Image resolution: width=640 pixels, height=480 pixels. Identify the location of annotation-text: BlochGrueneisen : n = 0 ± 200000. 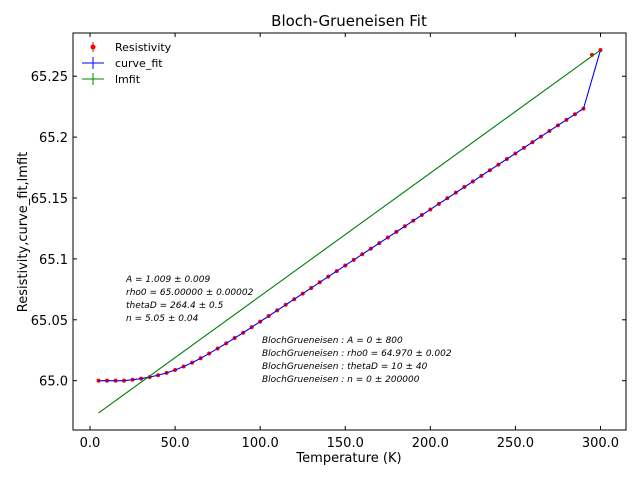
(341, 380).